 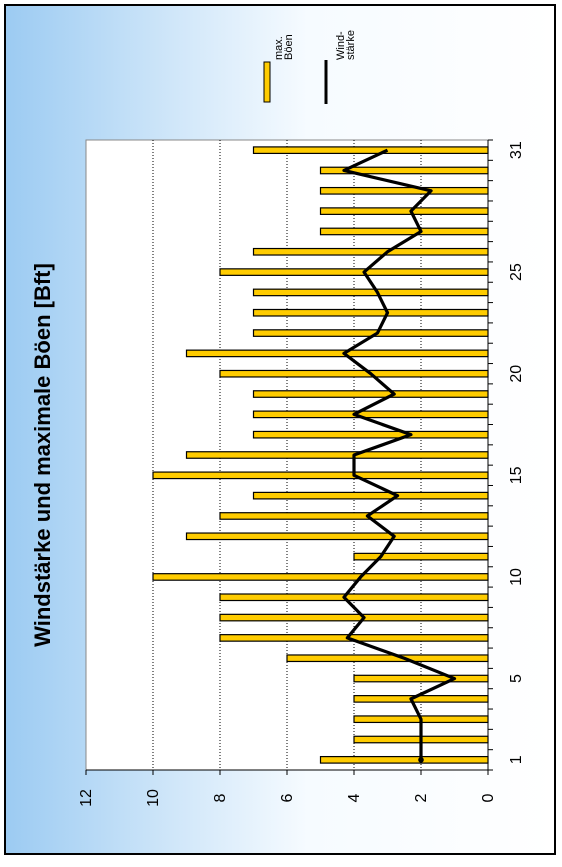 I want to click on category-tick-label: 20, so click(x=516, y=374).